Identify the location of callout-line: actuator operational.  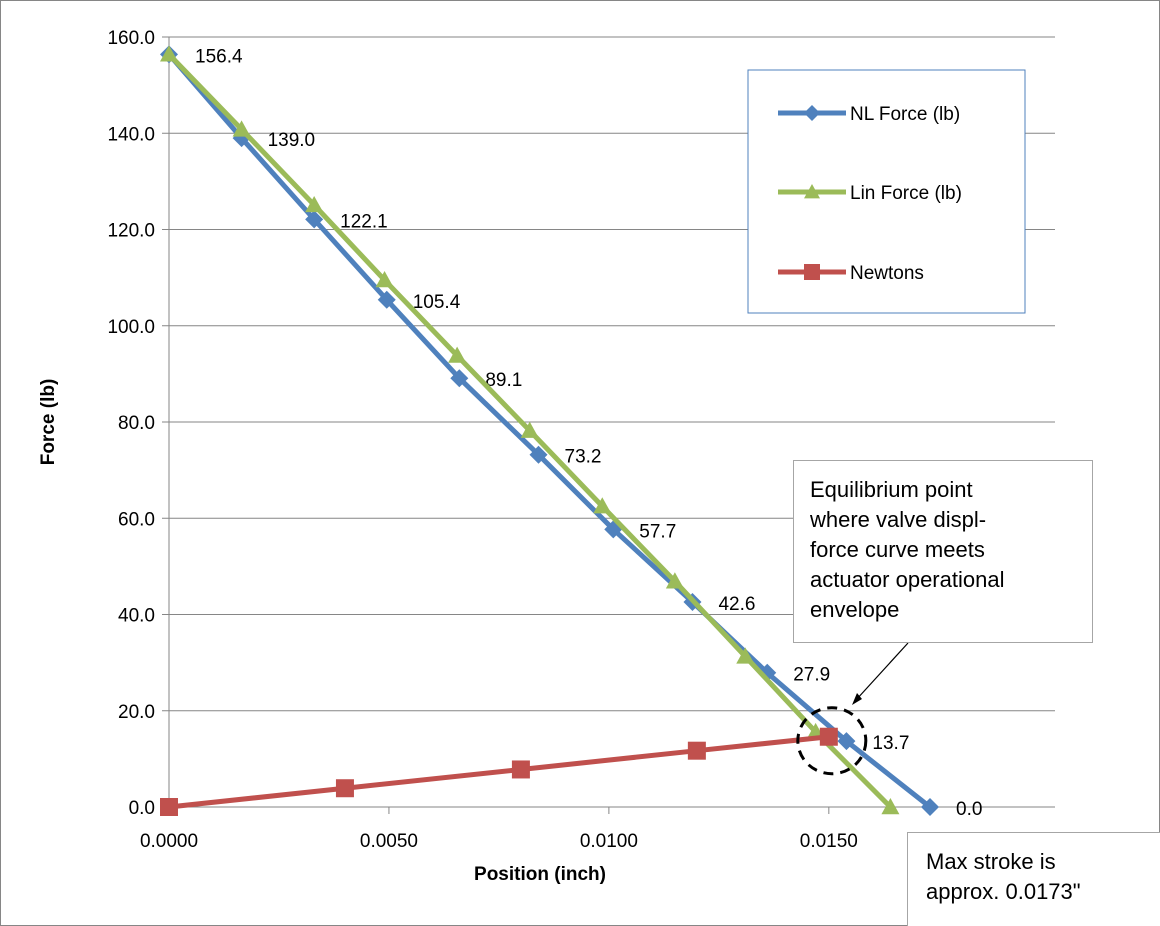
(907, 579).